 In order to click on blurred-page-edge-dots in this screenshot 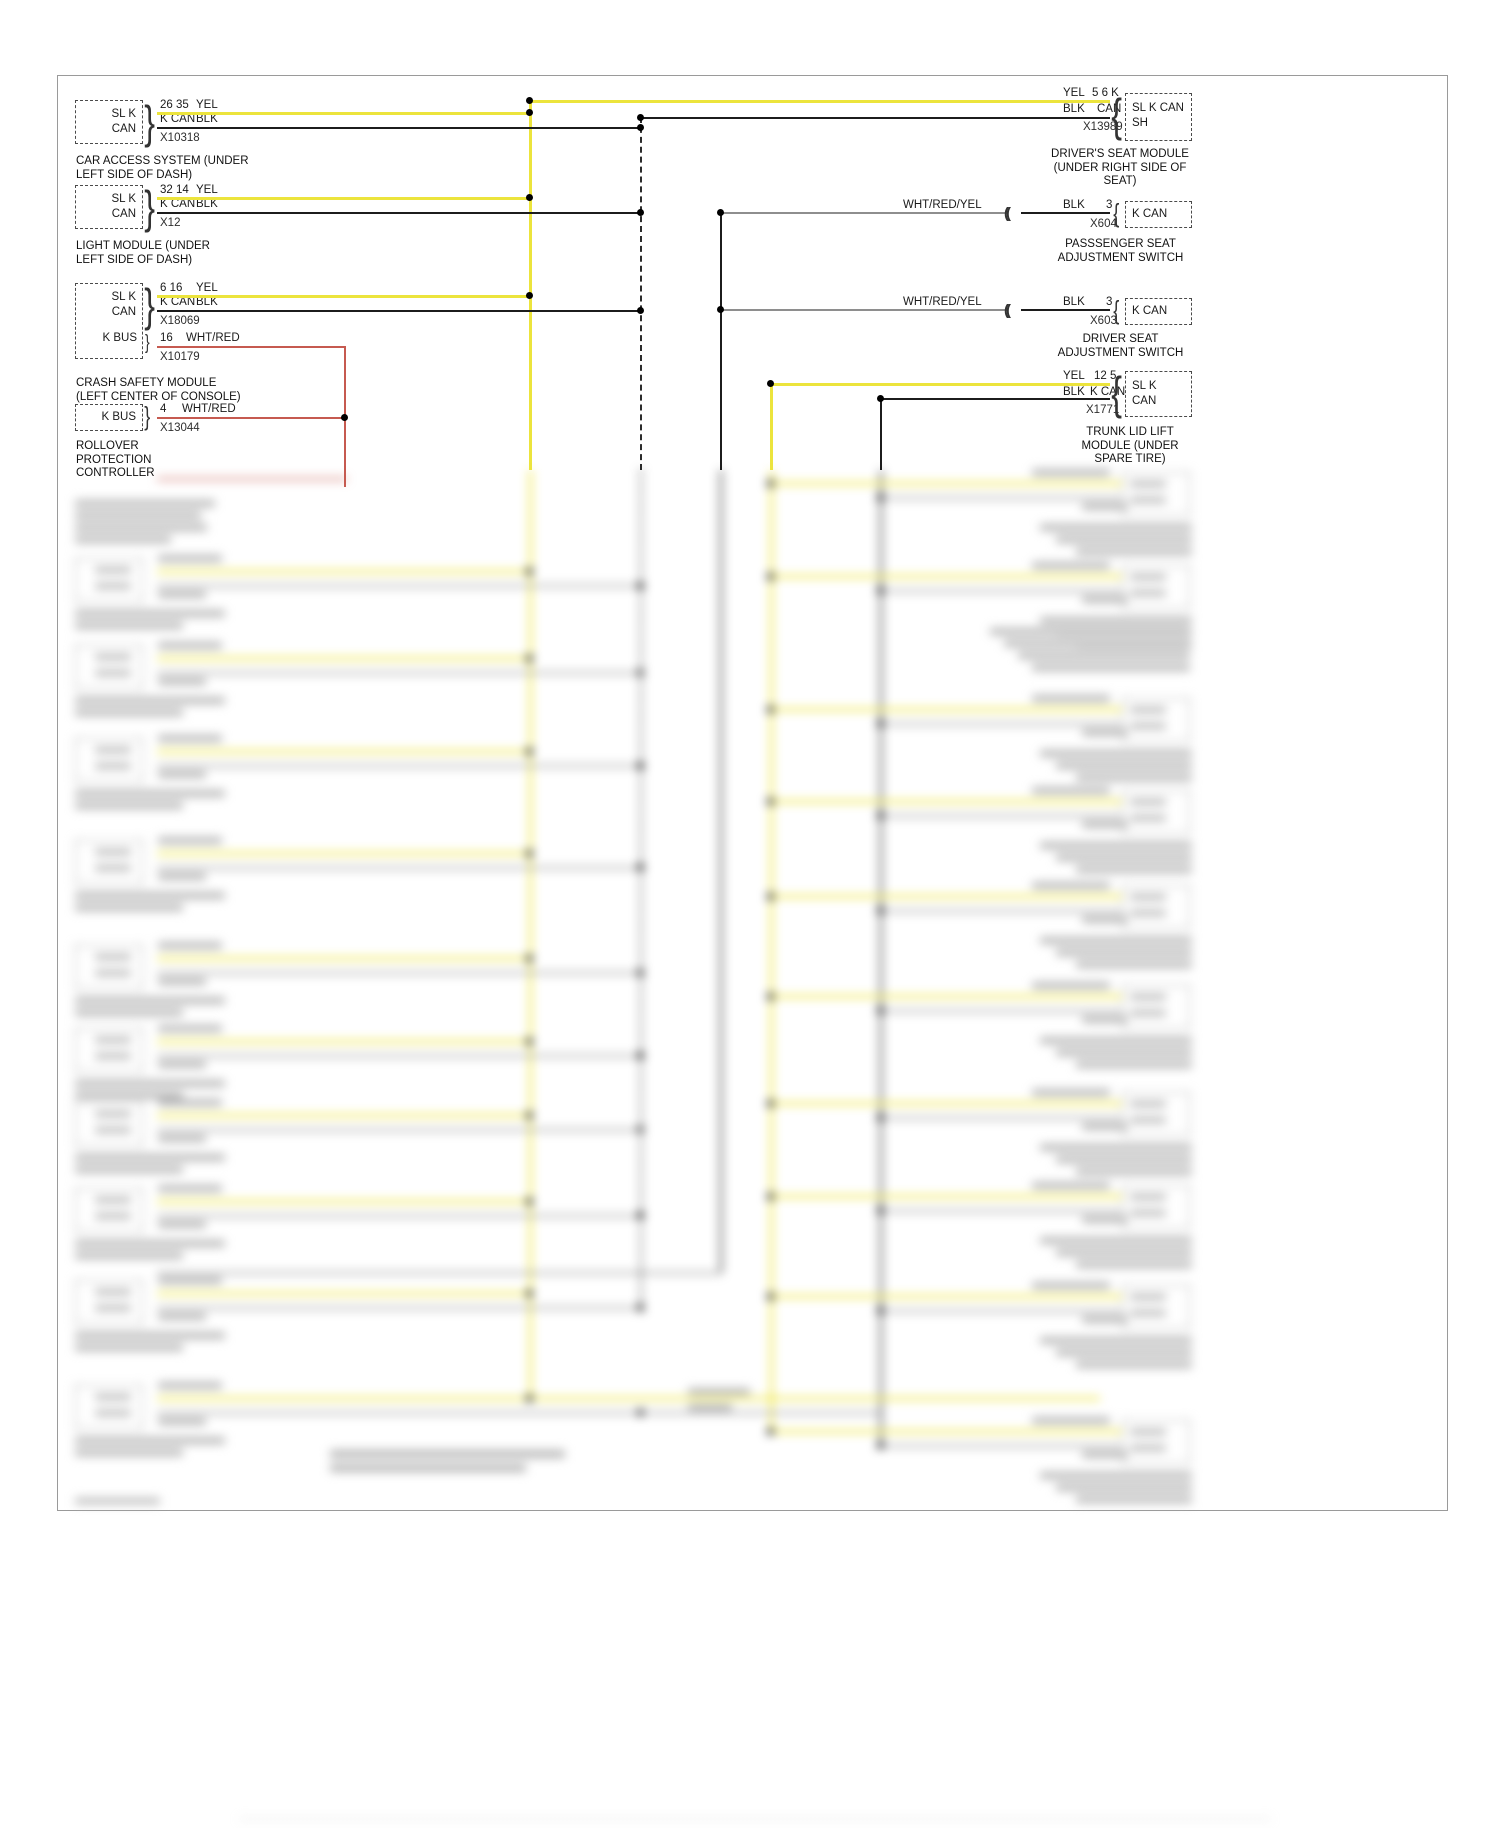, I will do `click(755, 1819)`.